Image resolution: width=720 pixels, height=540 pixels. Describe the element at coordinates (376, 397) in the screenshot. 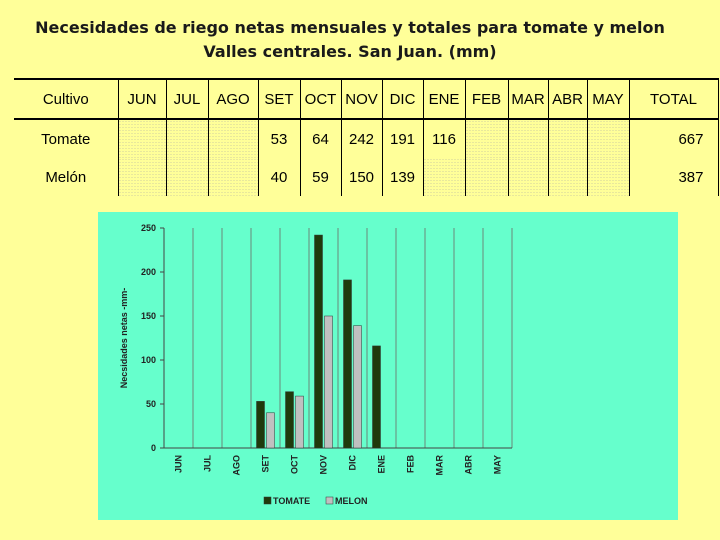

I see `bar-tomate-ene` at that location.